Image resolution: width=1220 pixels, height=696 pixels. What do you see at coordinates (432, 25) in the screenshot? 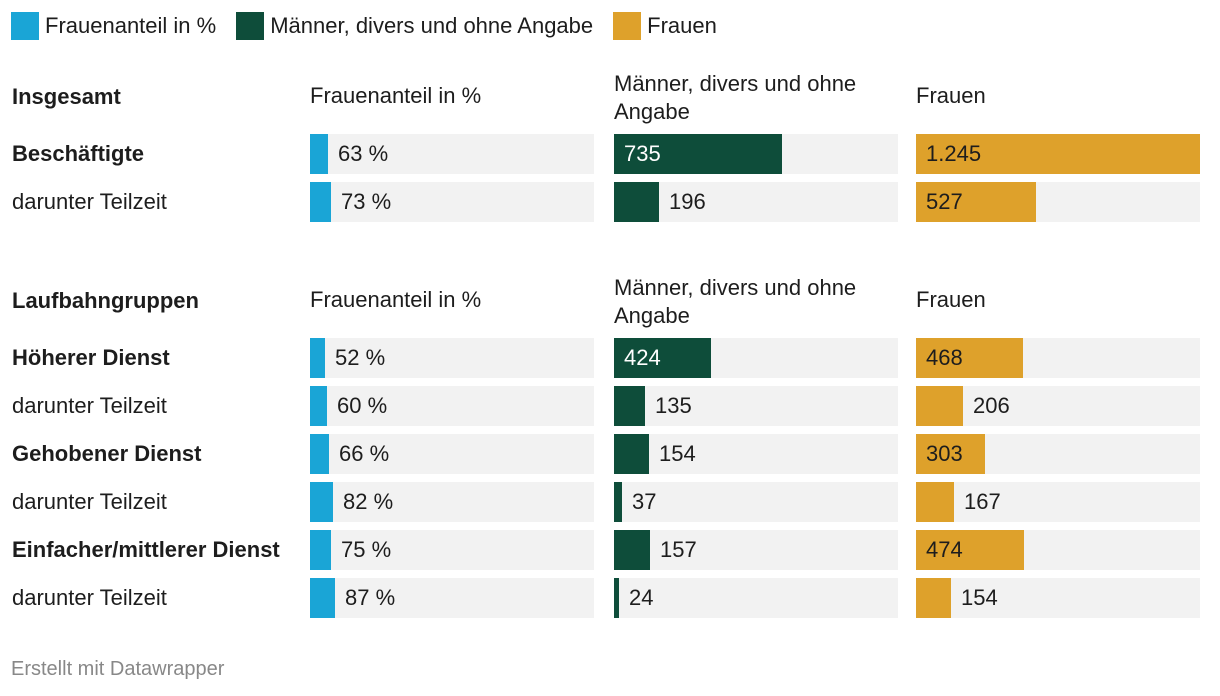
I see `legend-label-men: Männer, divers und ohne Angabe` at bounding box center [432, 25].